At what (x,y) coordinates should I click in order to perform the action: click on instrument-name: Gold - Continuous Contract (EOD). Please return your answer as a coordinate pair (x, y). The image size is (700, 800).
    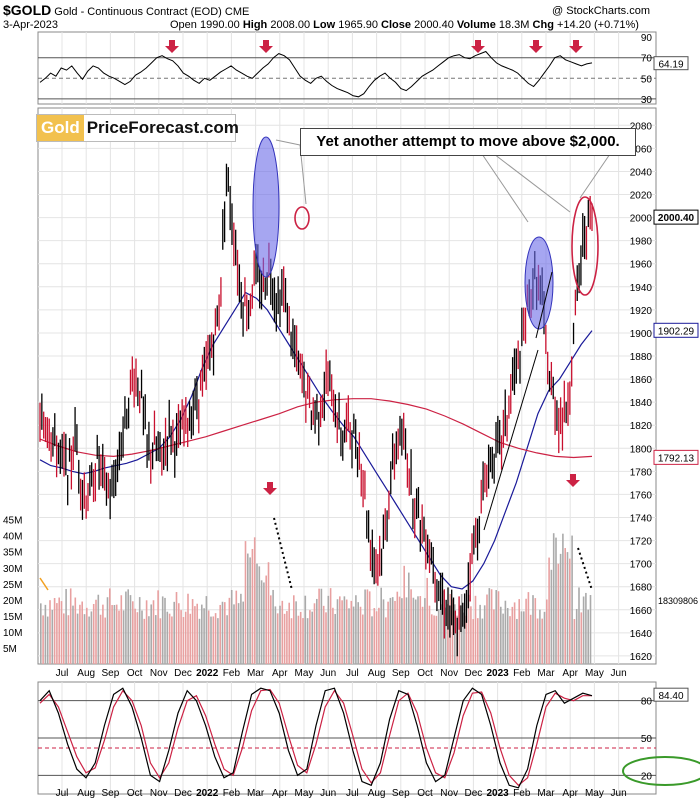
    Looking at the image, I should click on (138, 12).